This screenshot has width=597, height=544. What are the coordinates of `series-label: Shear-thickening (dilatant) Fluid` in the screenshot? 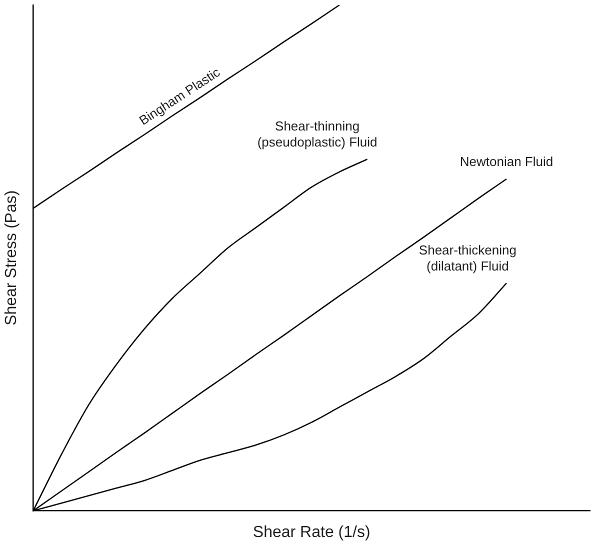 It's located at (467, 258).